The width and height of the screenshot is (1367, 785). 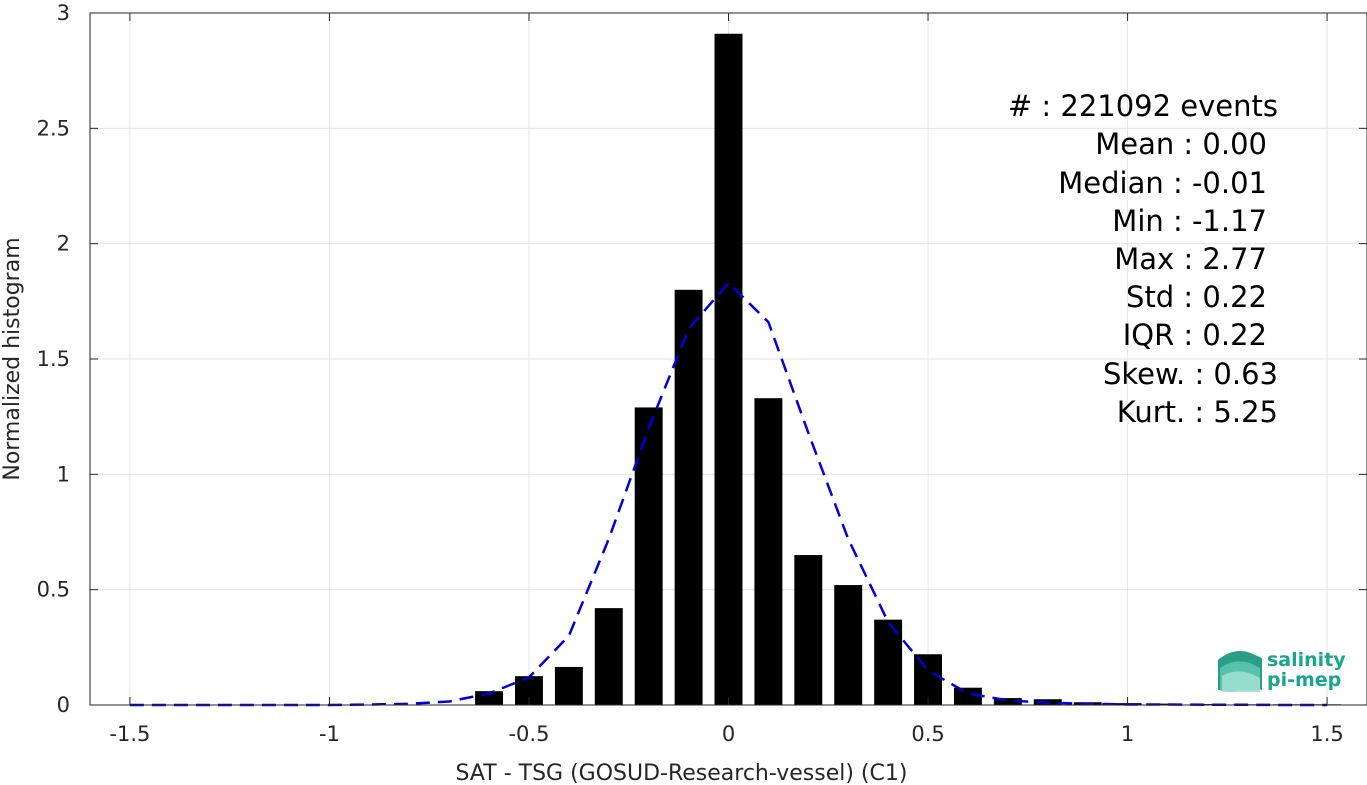 I want to click on logo-line2: pi-mep, so click(x=1304, y=680).